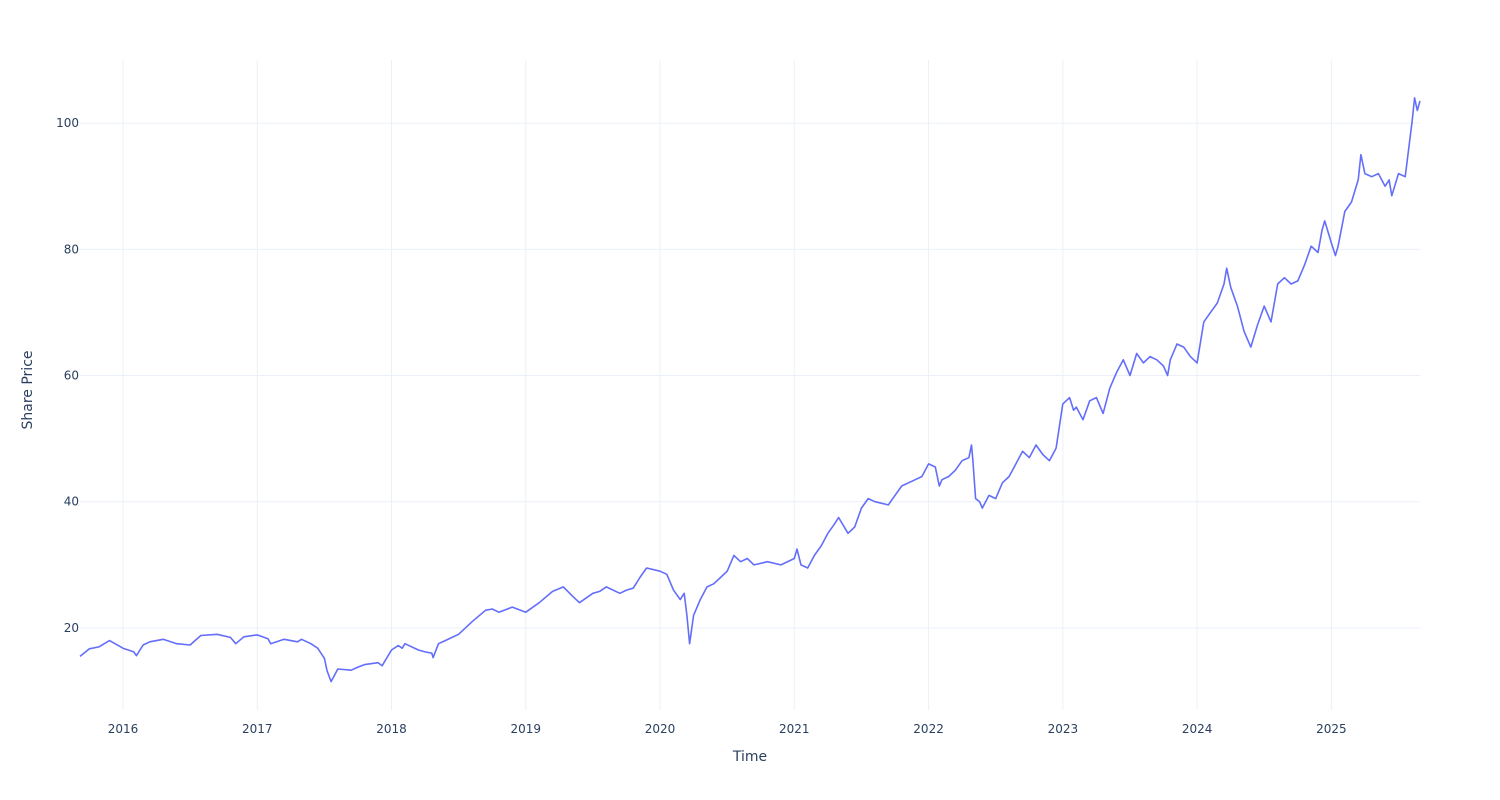 This screenshot has height=800, width=1500. Describe the element at coordinates (928, 729) in the screenshot. I see `x-tick-label: 2022` at that location.